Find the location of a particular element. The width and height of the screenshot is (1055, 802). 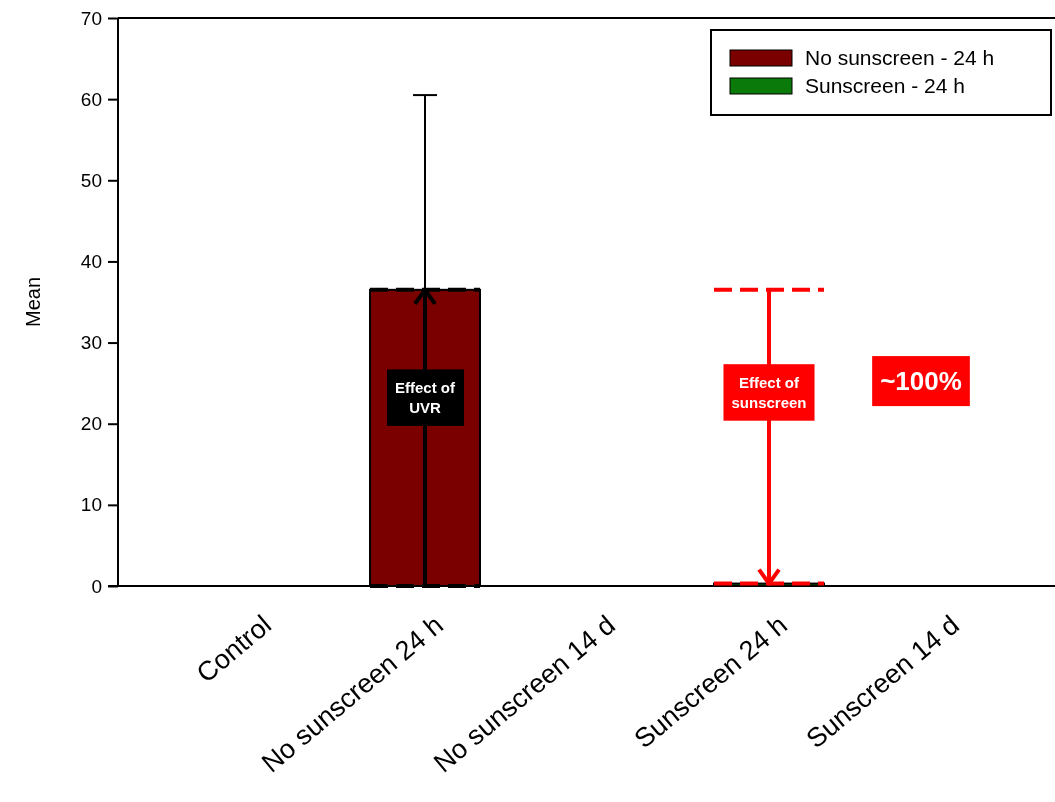

y-axis-title: Mean is located at coordinates (33, 302).